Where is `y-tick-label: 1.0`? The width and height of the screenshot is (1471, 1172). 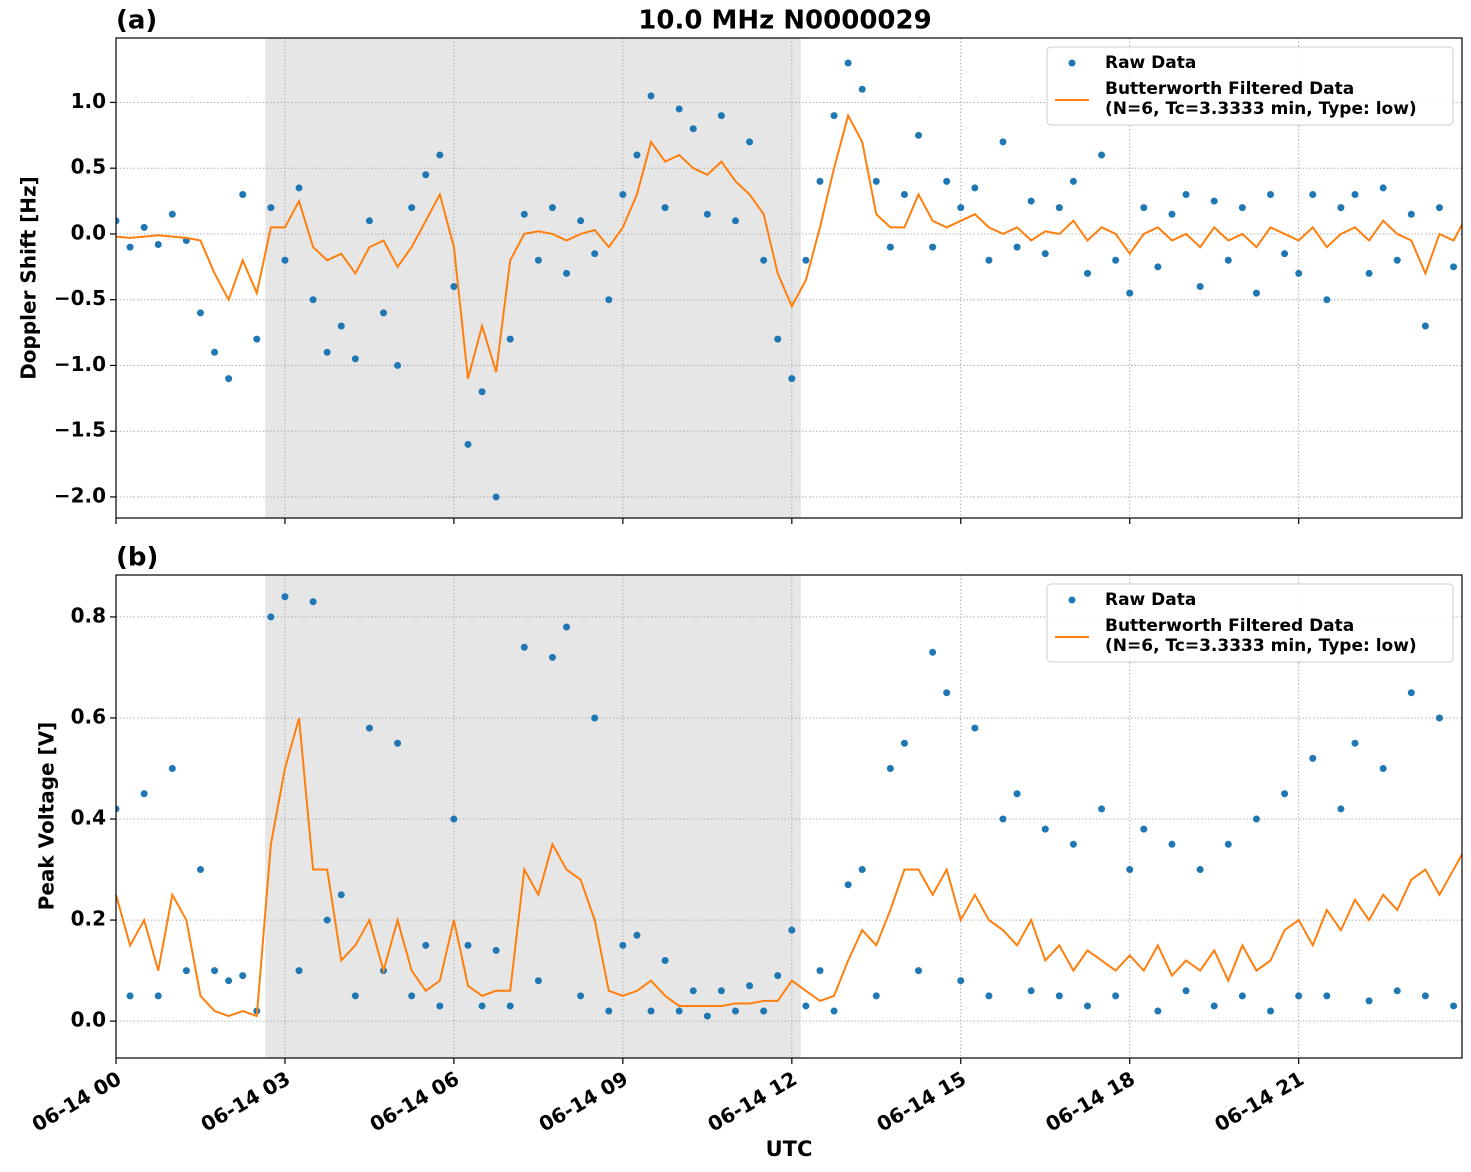 y-tick-label: 1.0 is located at coordinates (88, 101).